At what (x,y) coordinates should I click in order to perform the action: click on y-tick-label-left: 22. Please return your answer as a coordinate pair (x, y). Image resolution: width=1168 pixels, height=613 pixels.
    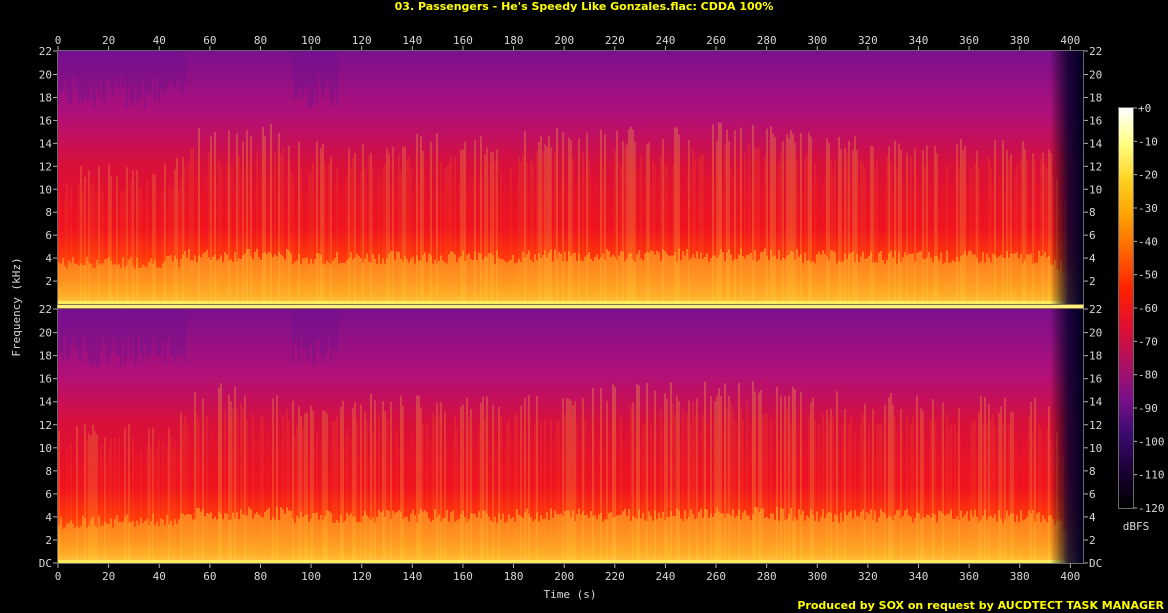
    Looking at the image, I should click on (45, 309).